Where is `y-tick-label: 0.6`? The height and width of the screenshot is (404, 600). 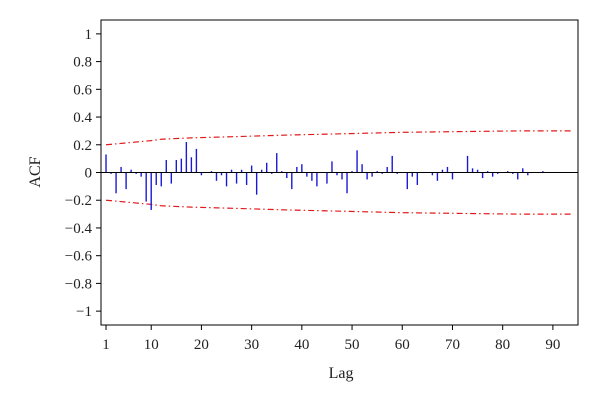 y-tick-label: 0.6 is located at coordinates (82, 90).